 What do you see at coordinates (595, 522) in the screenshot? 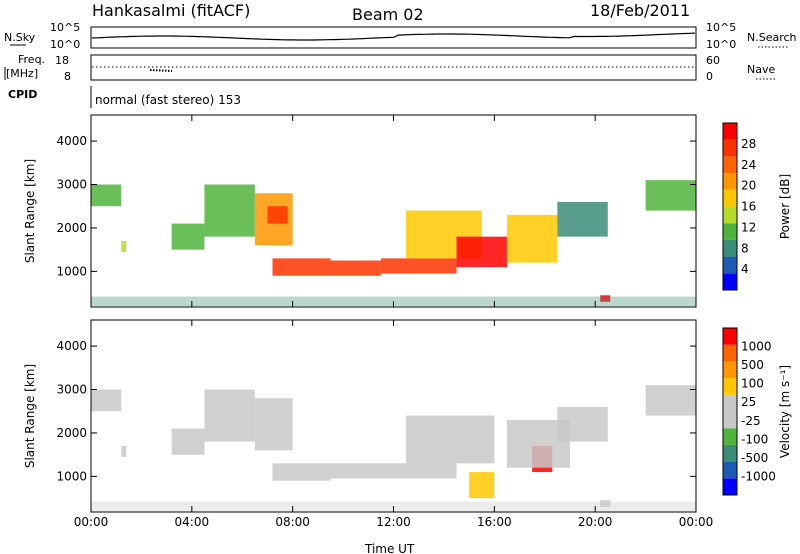
I see `x-tick-label: 20:00` at bounding box center [595, 522].